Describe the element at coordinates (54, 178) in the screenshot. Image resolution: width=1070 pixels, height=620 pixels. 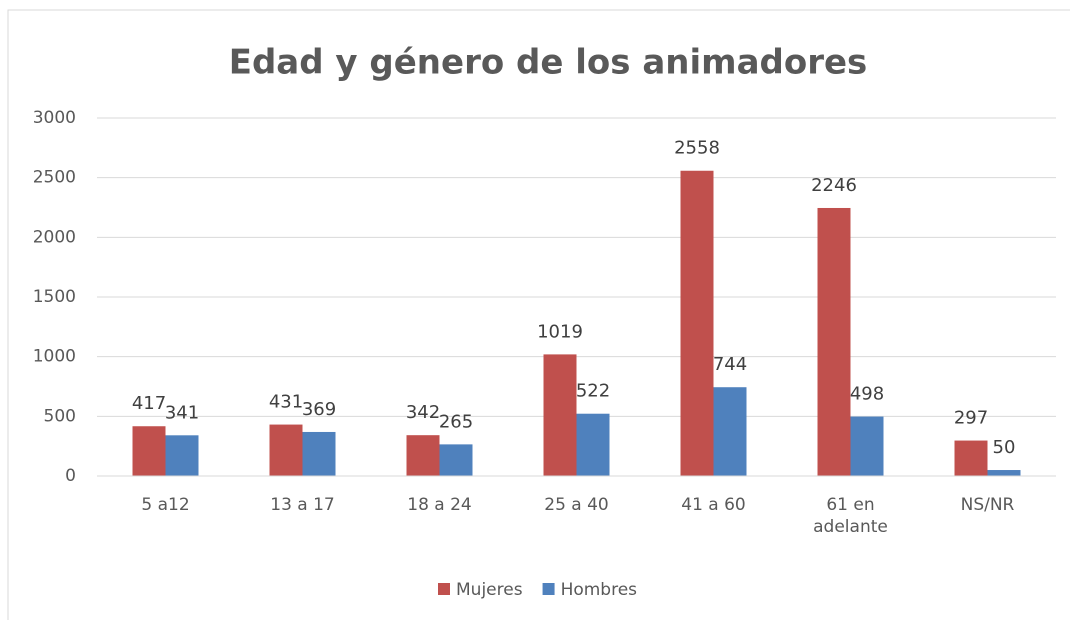
I see `y-tick-label: 2500` at that location.